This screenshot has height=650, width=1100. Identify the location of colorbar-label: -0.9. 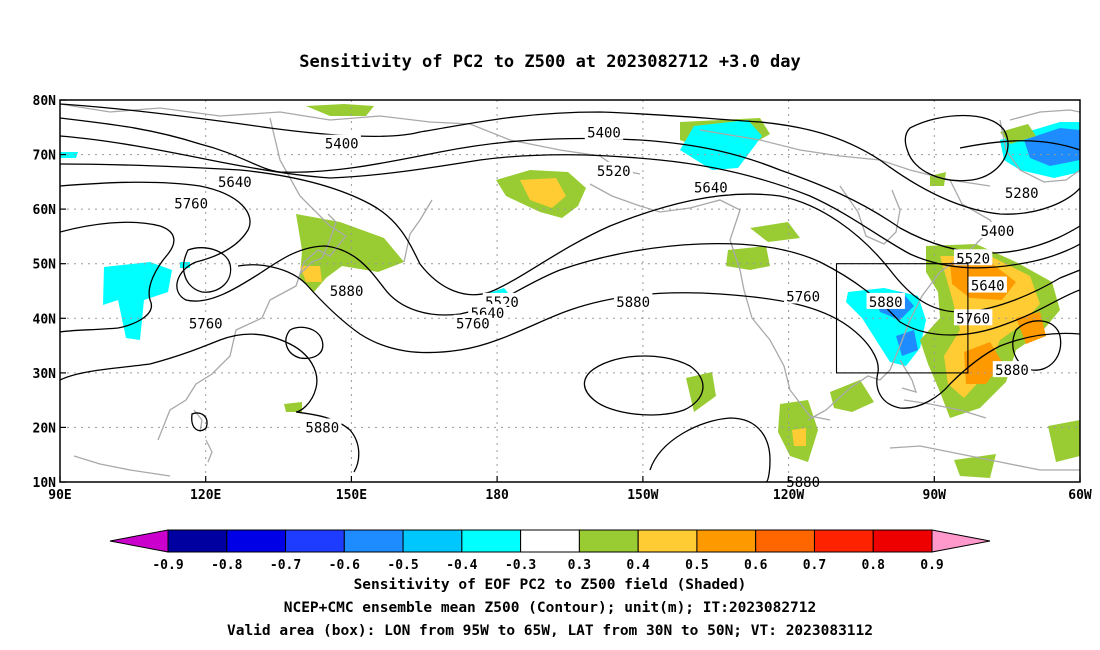
(167, 565).